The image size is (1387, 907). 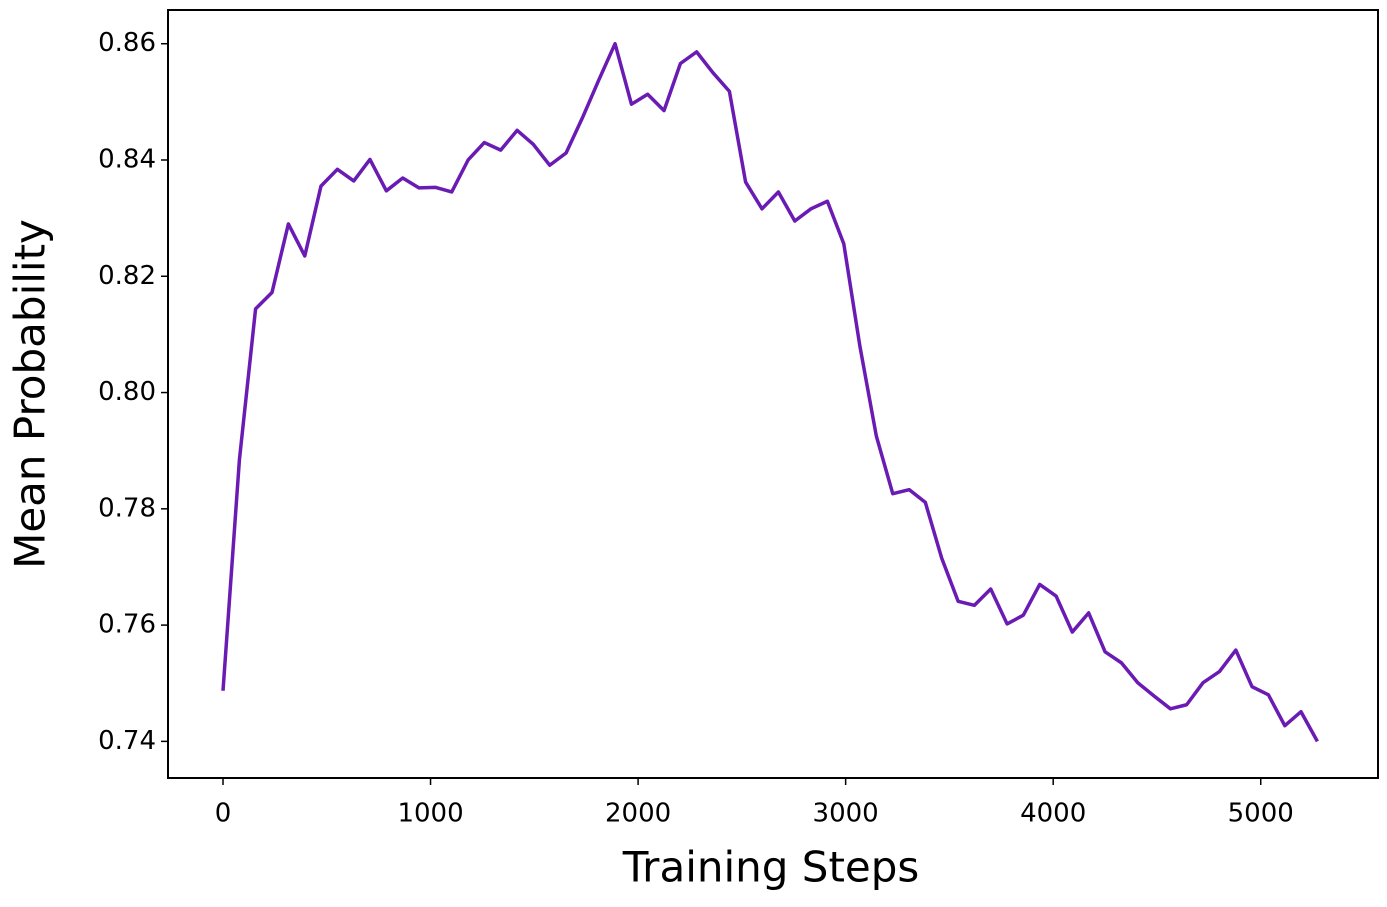 What do you see at coordinates (638, 814) in the screenshot?
I see `x-tick-label: 2000` at bounding box center [638, 814].